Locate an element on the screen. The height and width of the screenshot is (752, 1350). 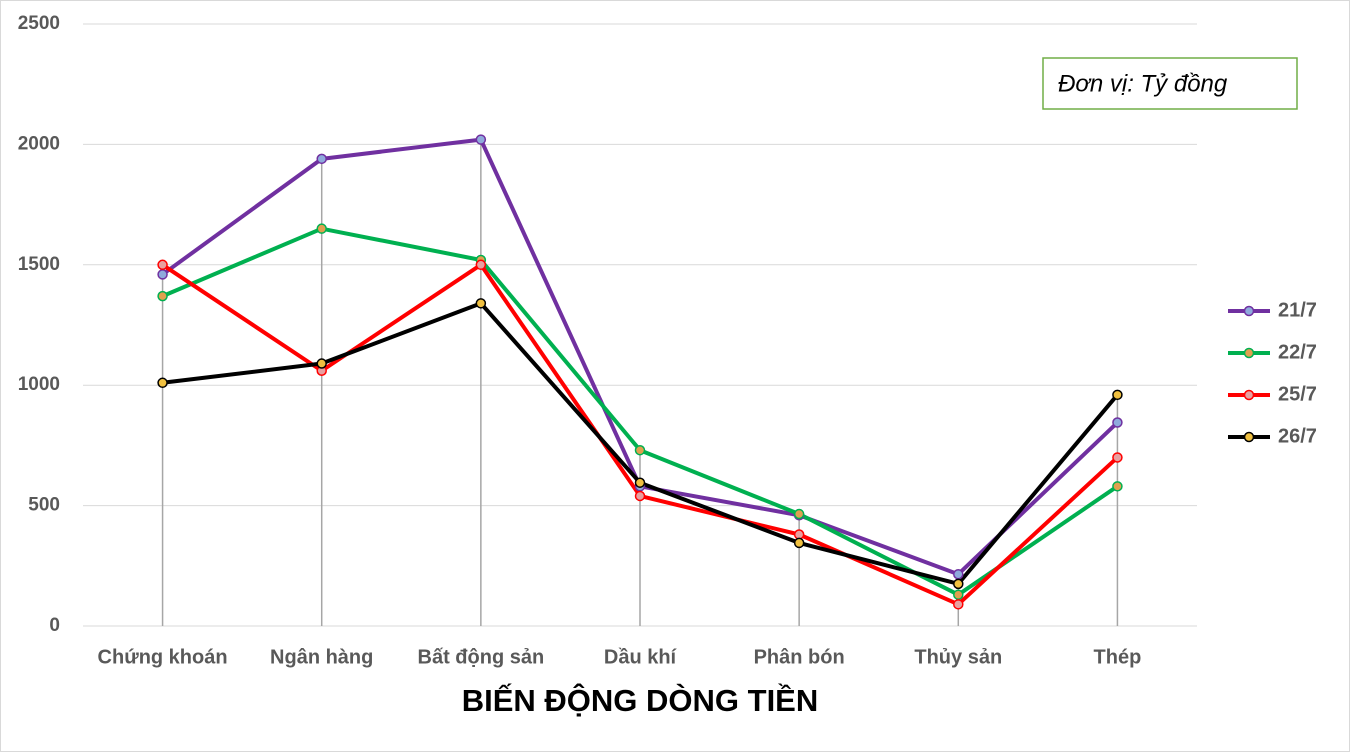
x-tick-label: Thép is located at coordinates (1118, 657).